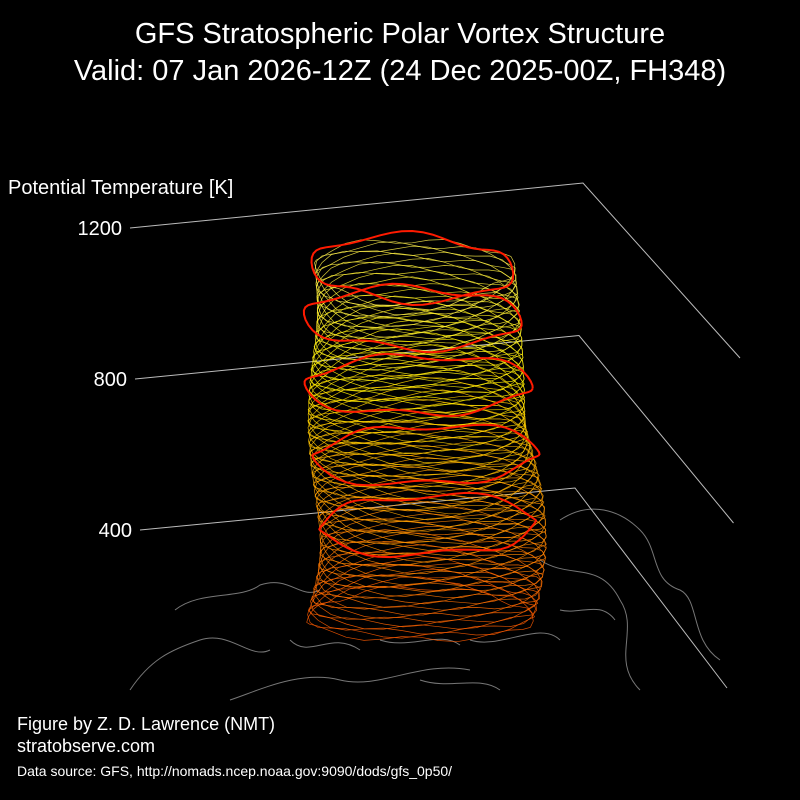 This screenshot has width=800, height=800. What do you see at coordinates (115, 531) in the screenshot?
I see `z-tick-label: 400` at bounding box center [115, 531].